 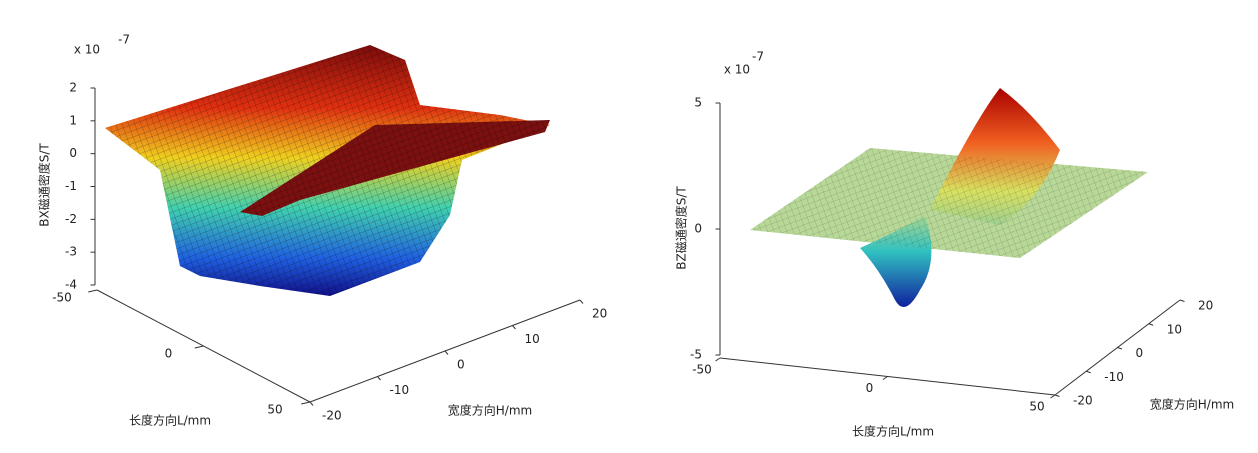 I want to click on z-tick-label: -2, so click(x=71, y=219).